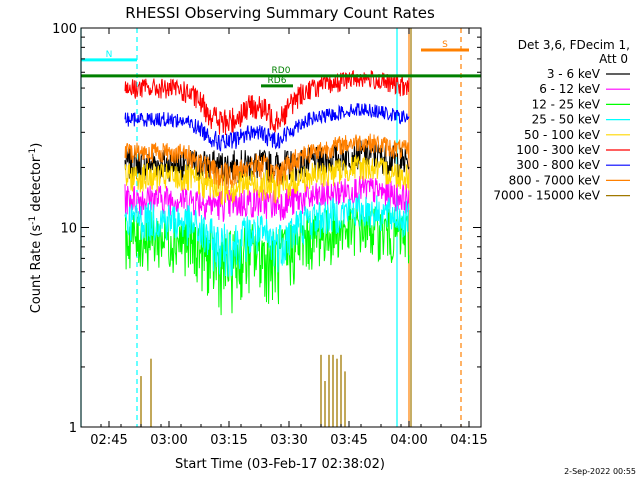  Describe the element at coordinates (68, 229) in the screenshot. I see `y-tick-label-1: 10` at that location.